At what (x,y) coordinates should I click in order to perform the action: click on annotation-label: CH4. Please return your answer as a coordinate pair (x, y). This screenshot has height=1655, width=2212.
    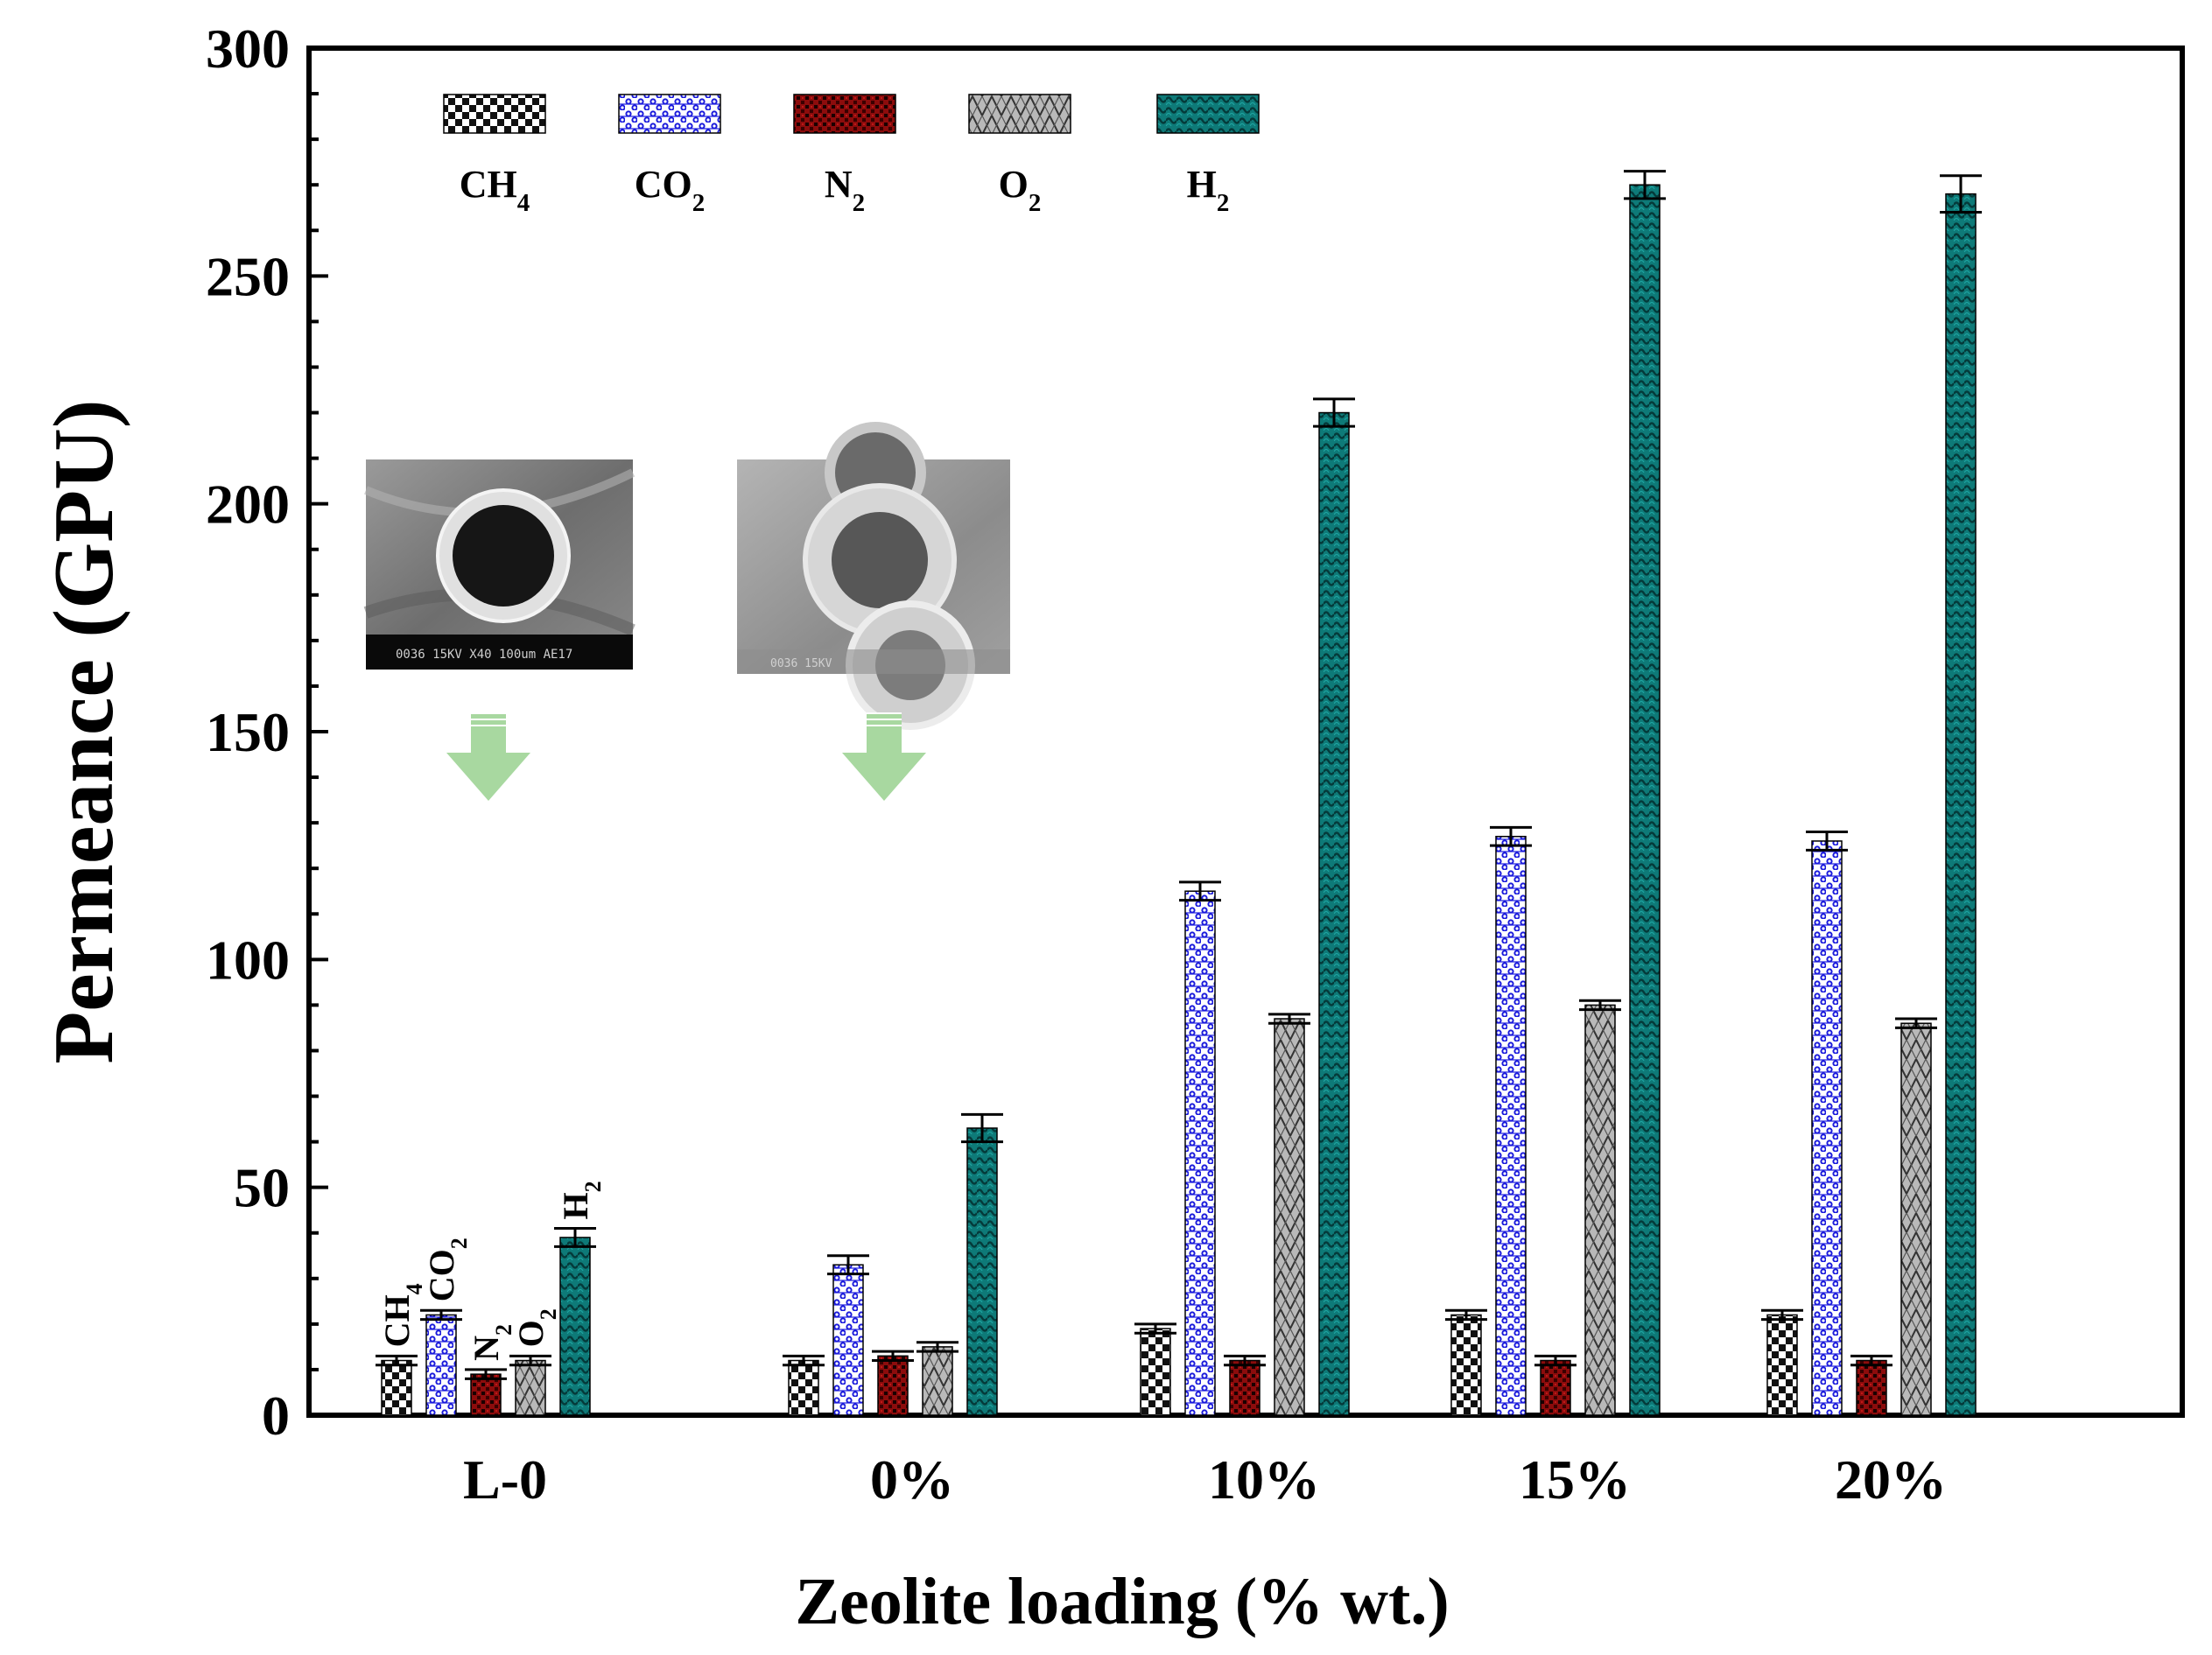
    Looking at the image, I should click on (402, 1315).